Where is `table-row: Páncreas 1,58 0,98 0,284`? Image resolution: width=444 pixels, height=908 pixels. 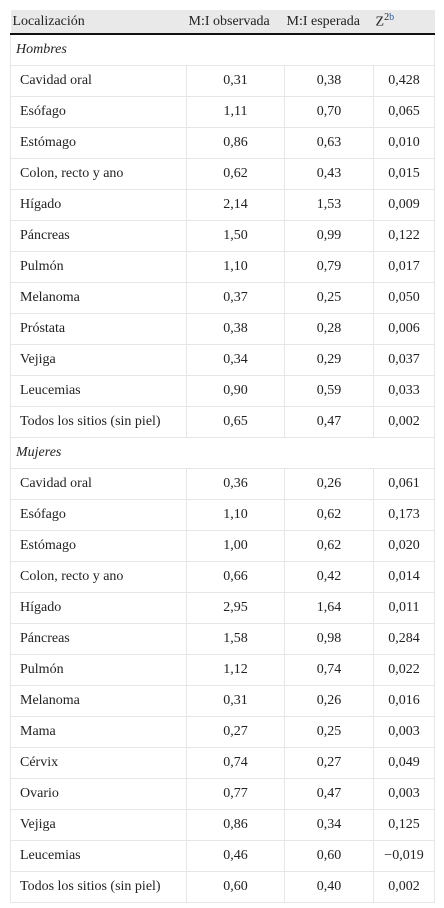
table-row: Páncreas 1,58 0,98 0,284 is located at coordinates (222, 639).